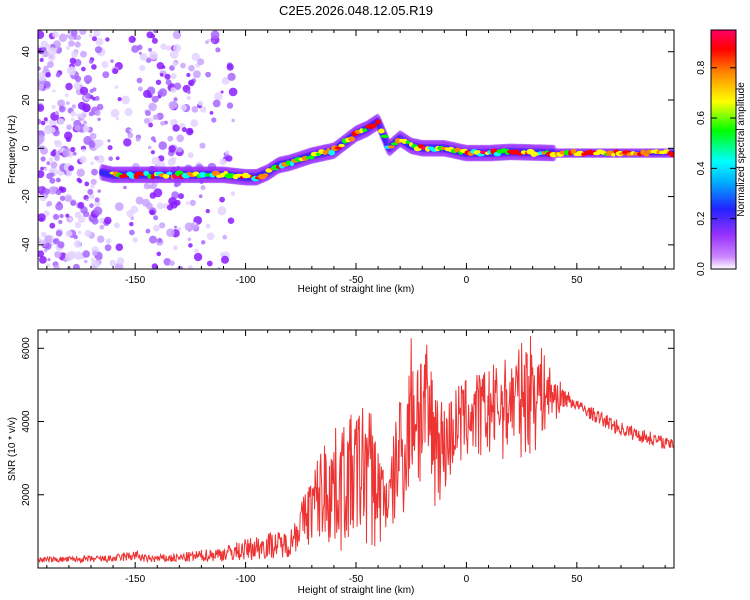  I want to click on snr-xtick-label: 50, so click(577, 579).